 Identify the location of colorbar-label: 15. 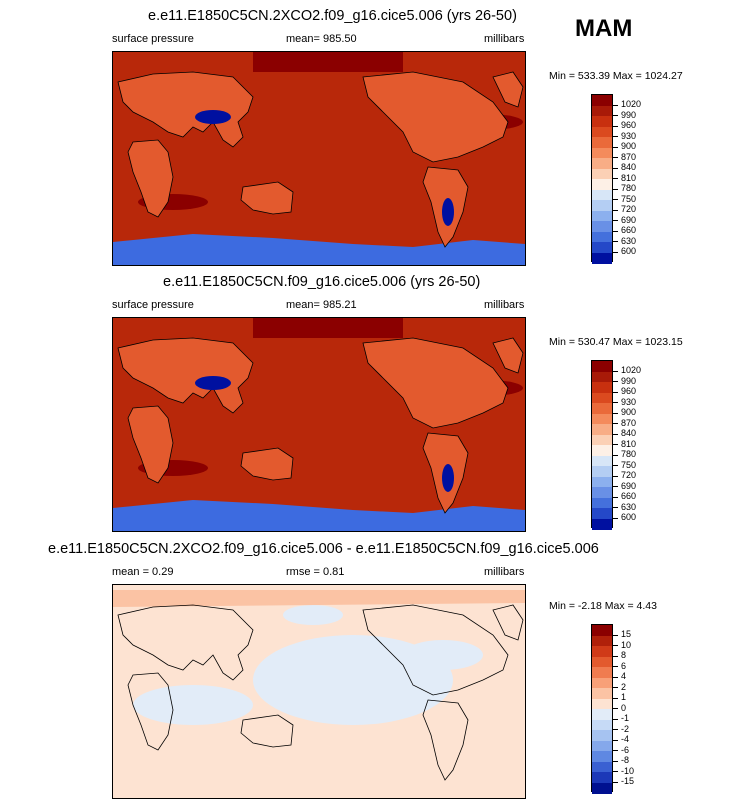
(626, 634).